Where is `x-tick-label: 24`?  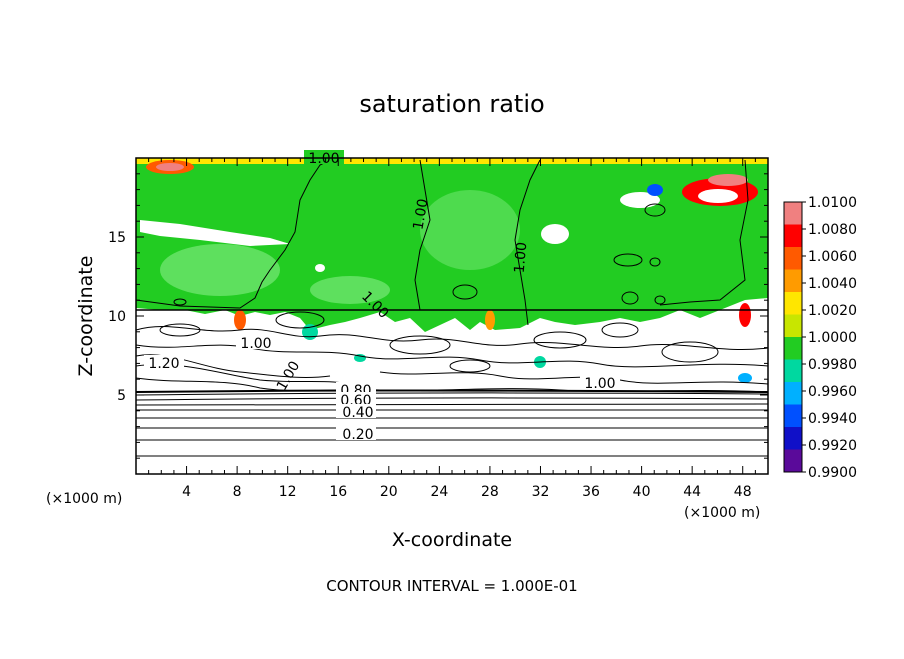 x-tick-label: 24 is located at coordinates (439, 492).